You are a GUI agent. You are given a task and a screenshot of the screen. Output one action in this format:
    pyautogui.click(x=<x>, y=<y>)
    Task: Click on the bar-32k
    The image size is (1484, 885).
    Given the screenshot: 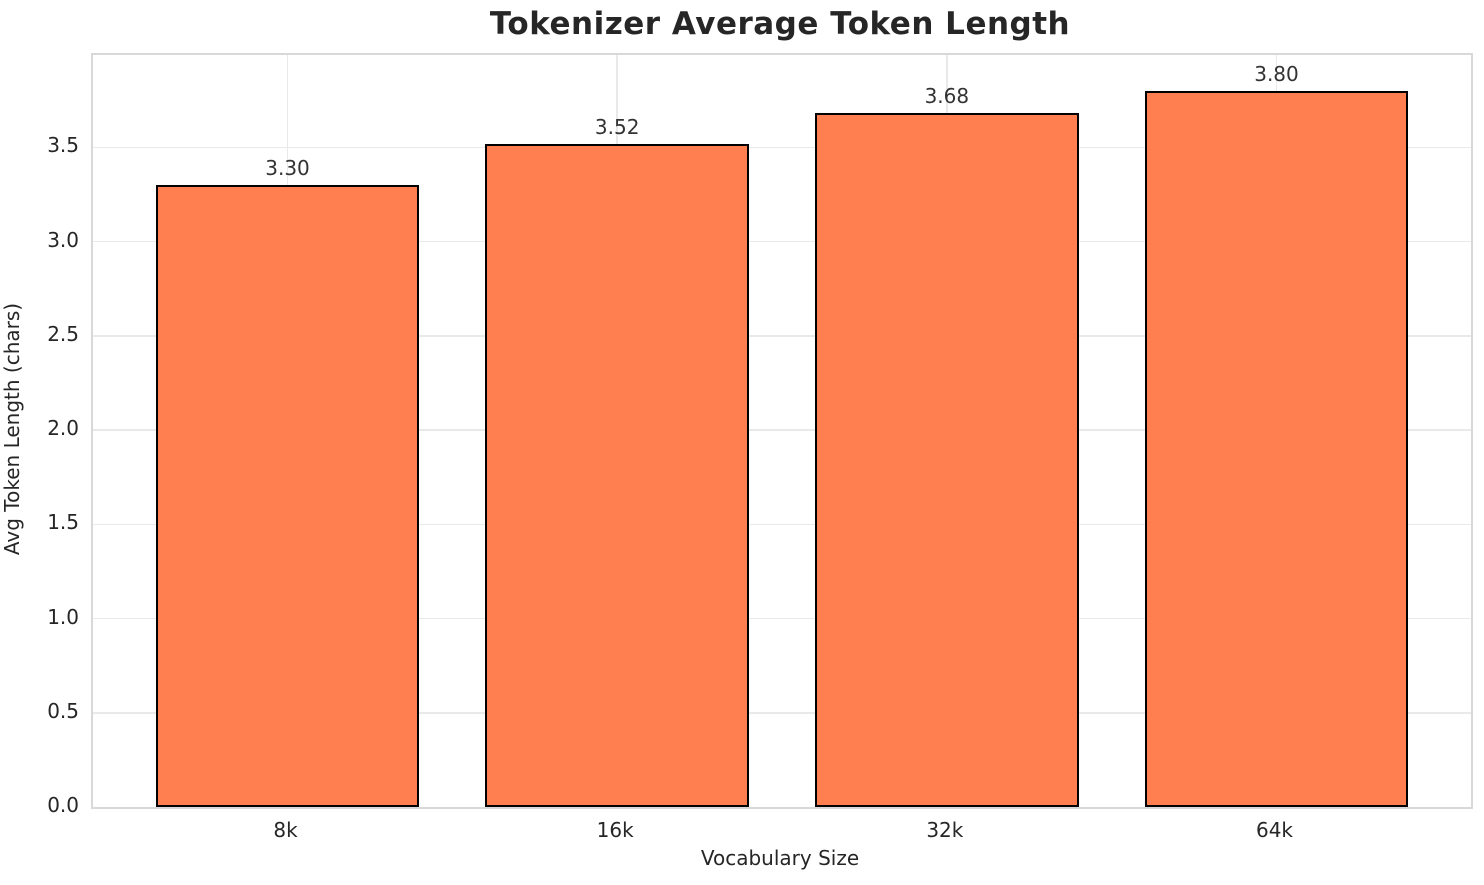 What is the action you would take?
    pyautogui.click(x=946, y=460)
    